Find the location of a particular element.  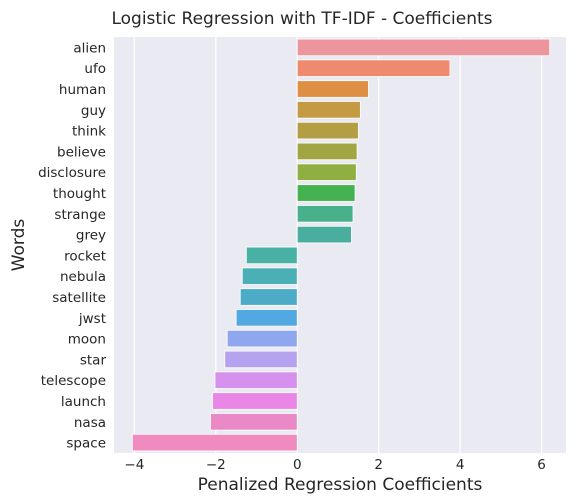

bar-star is located at coordinates (261, 359).